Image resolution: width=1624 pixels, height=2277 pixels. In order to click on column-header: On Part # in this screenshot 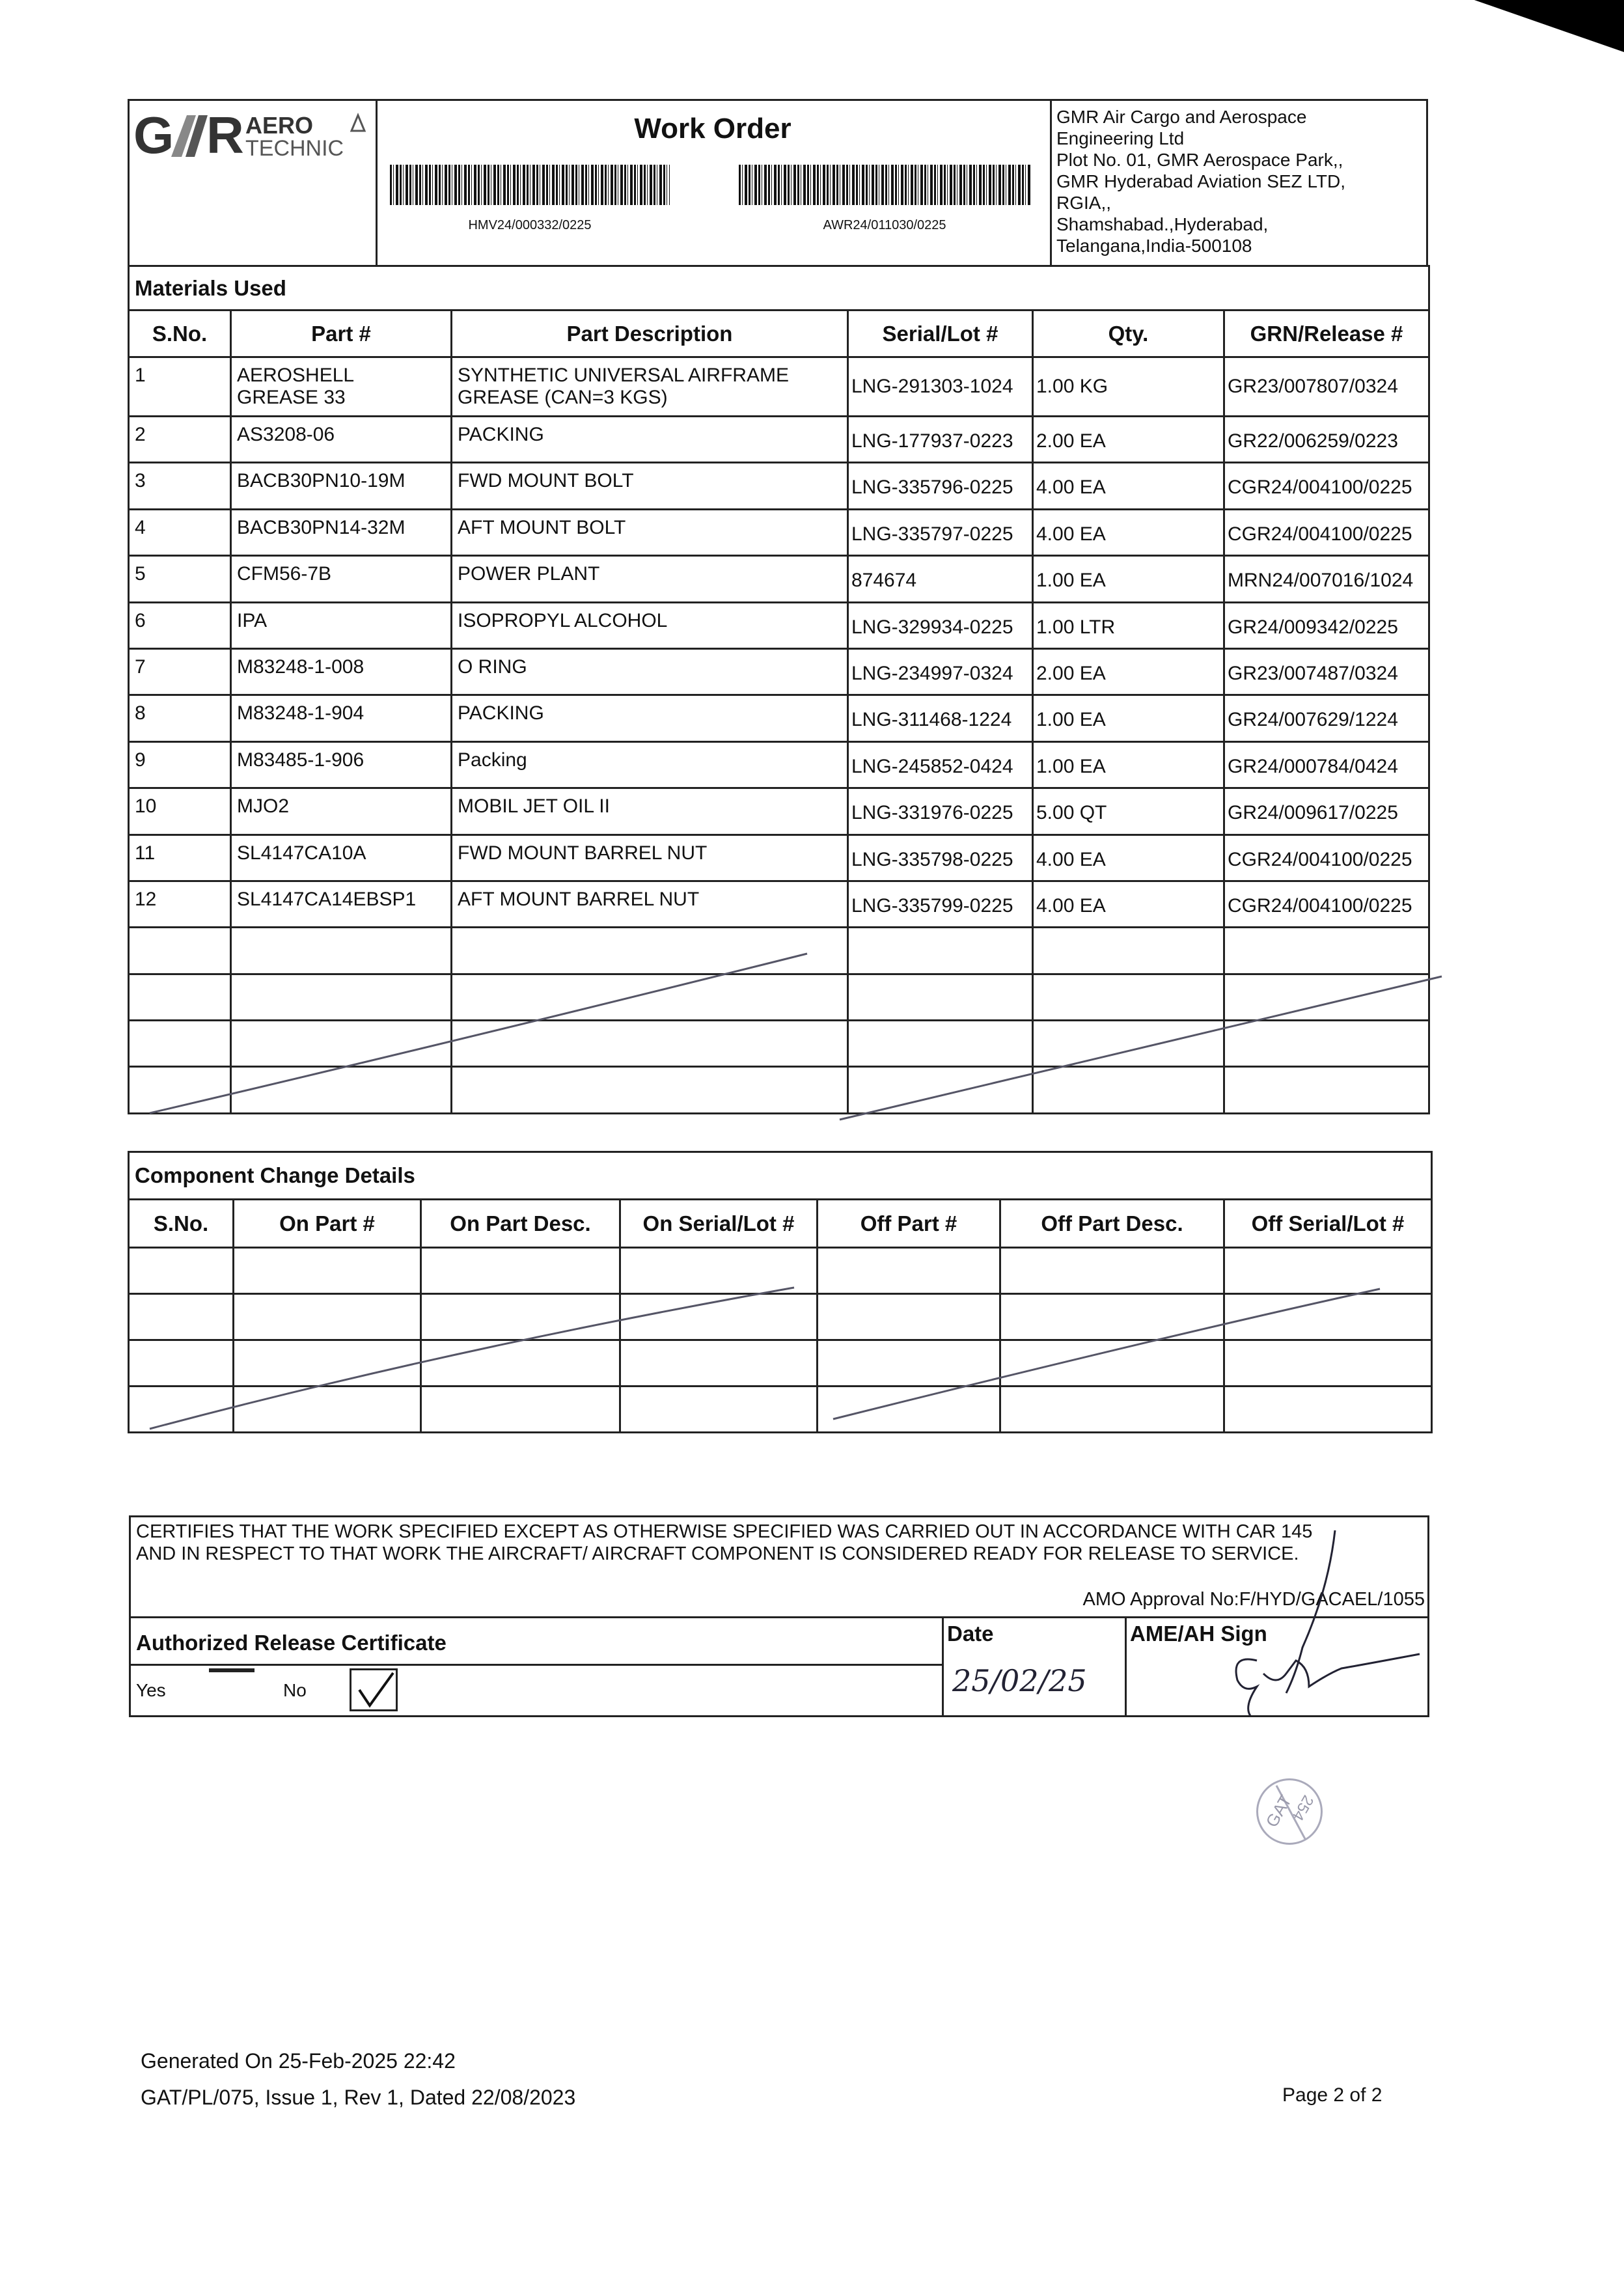, I will do `click(327, 1223)`.